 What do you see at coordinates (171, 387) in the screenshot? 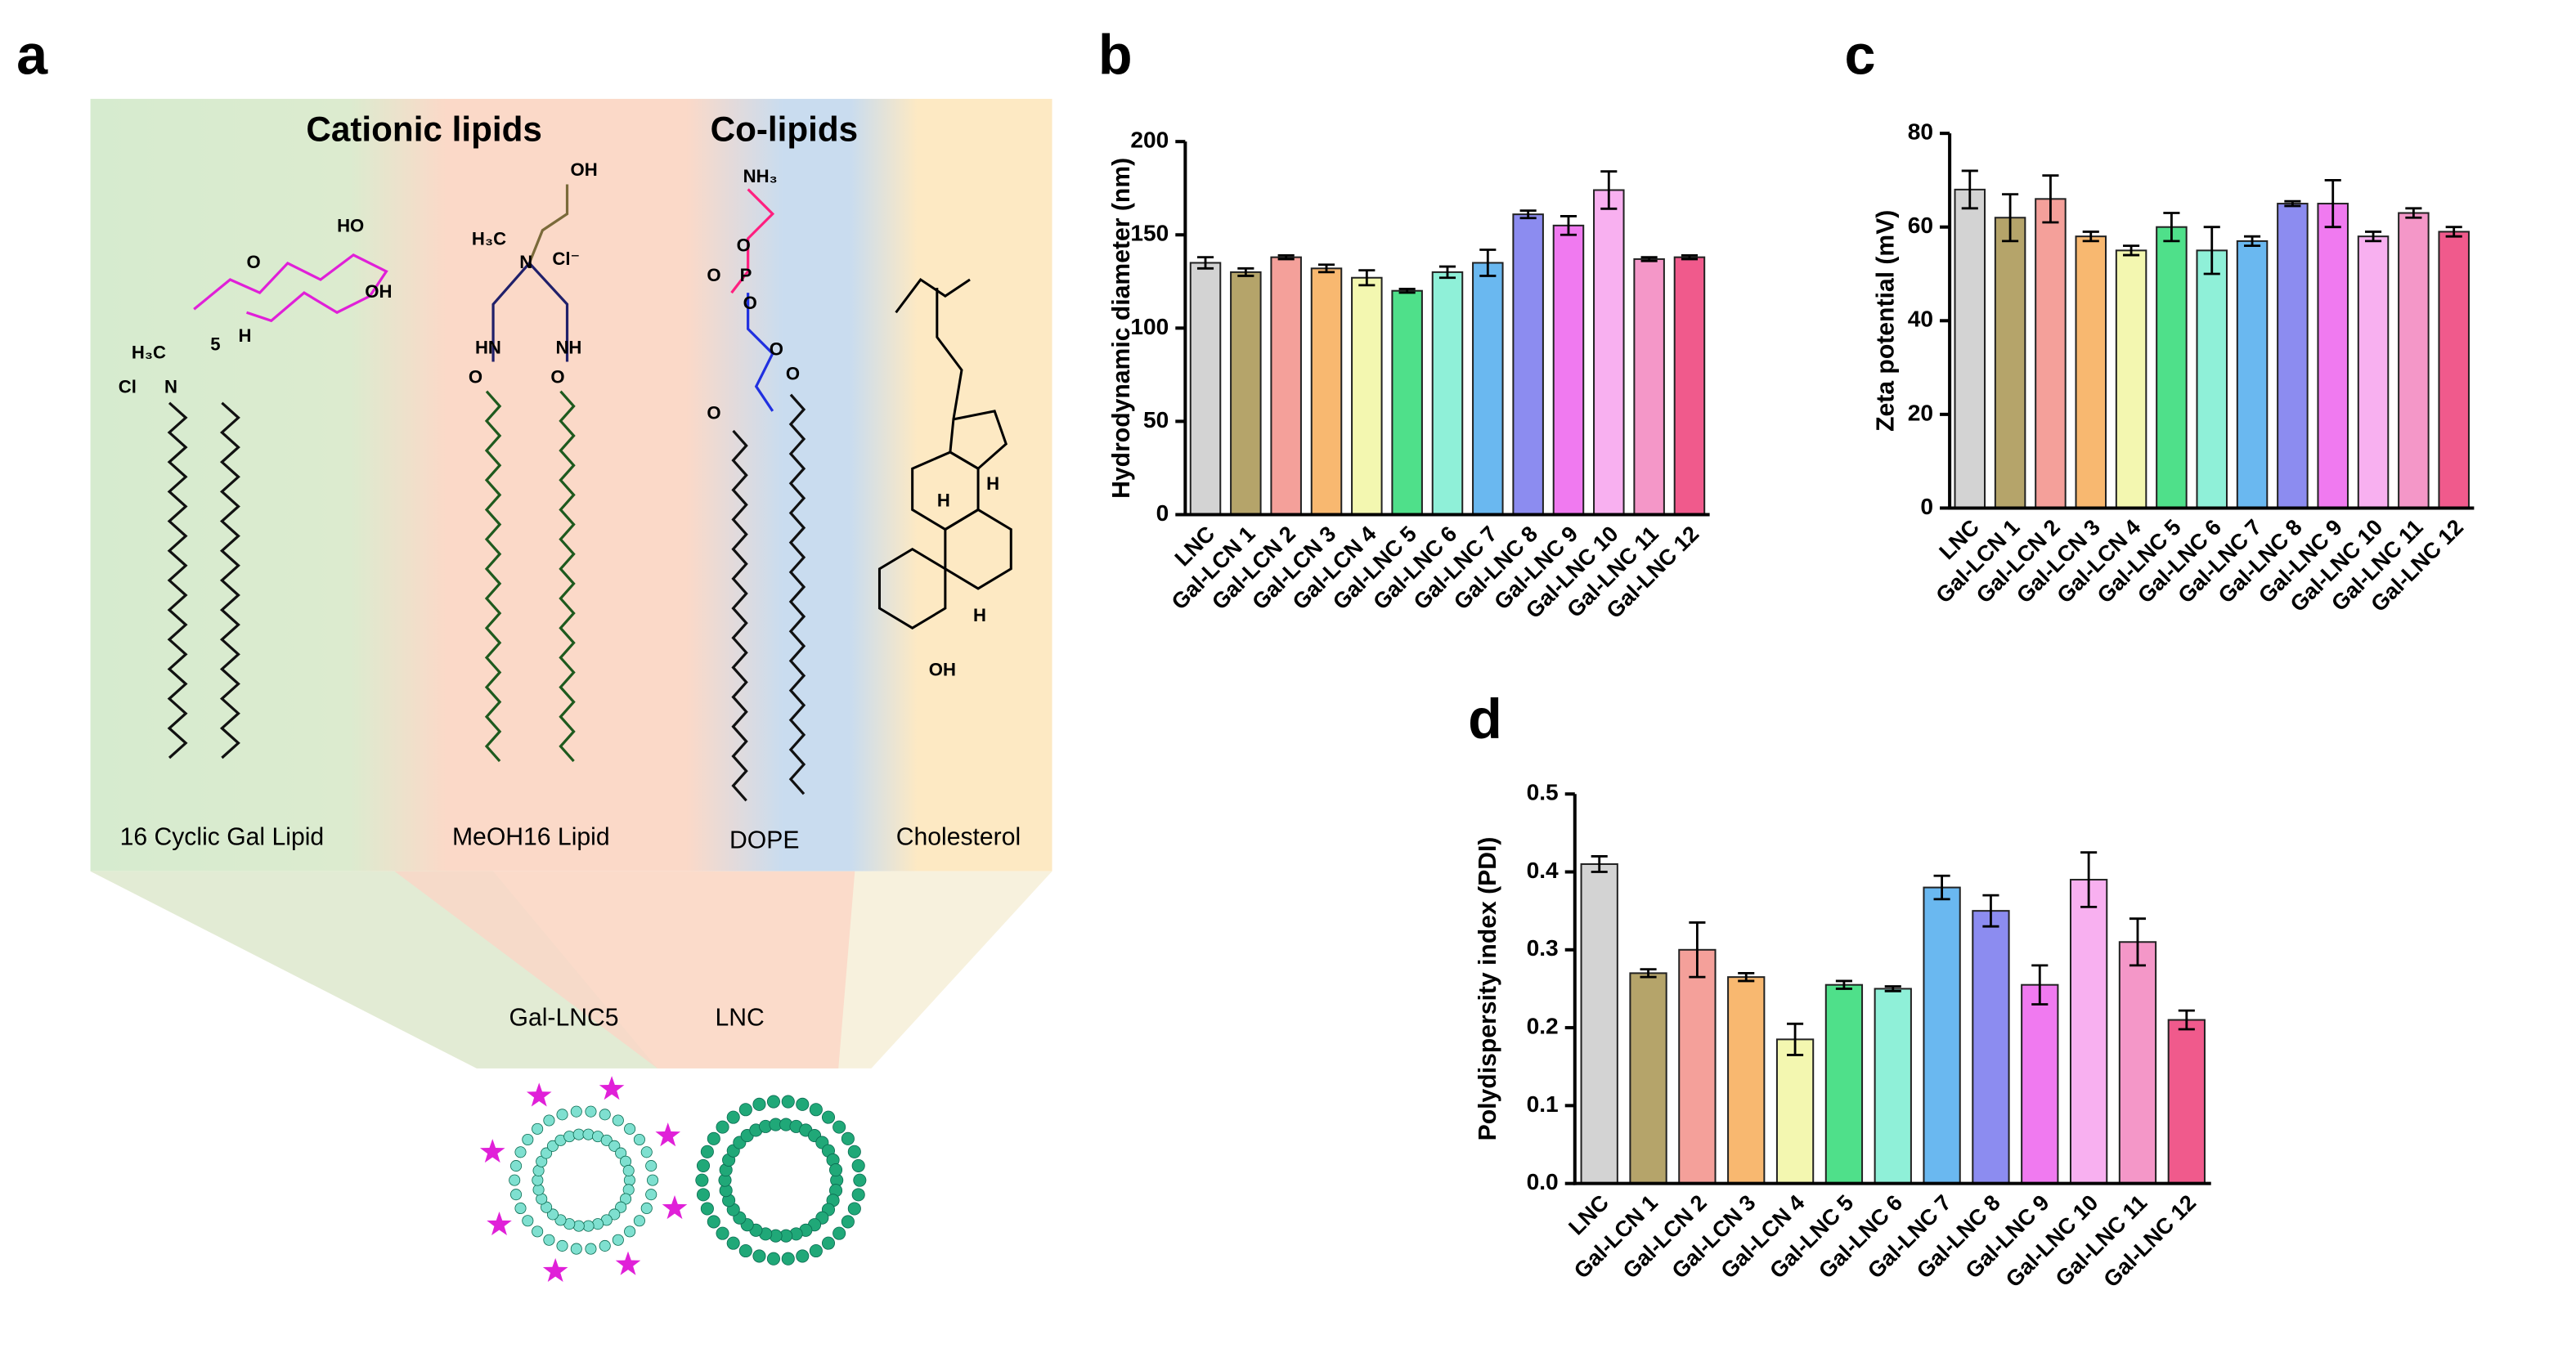
I see `atom: N` at bounding box center [171, 387].